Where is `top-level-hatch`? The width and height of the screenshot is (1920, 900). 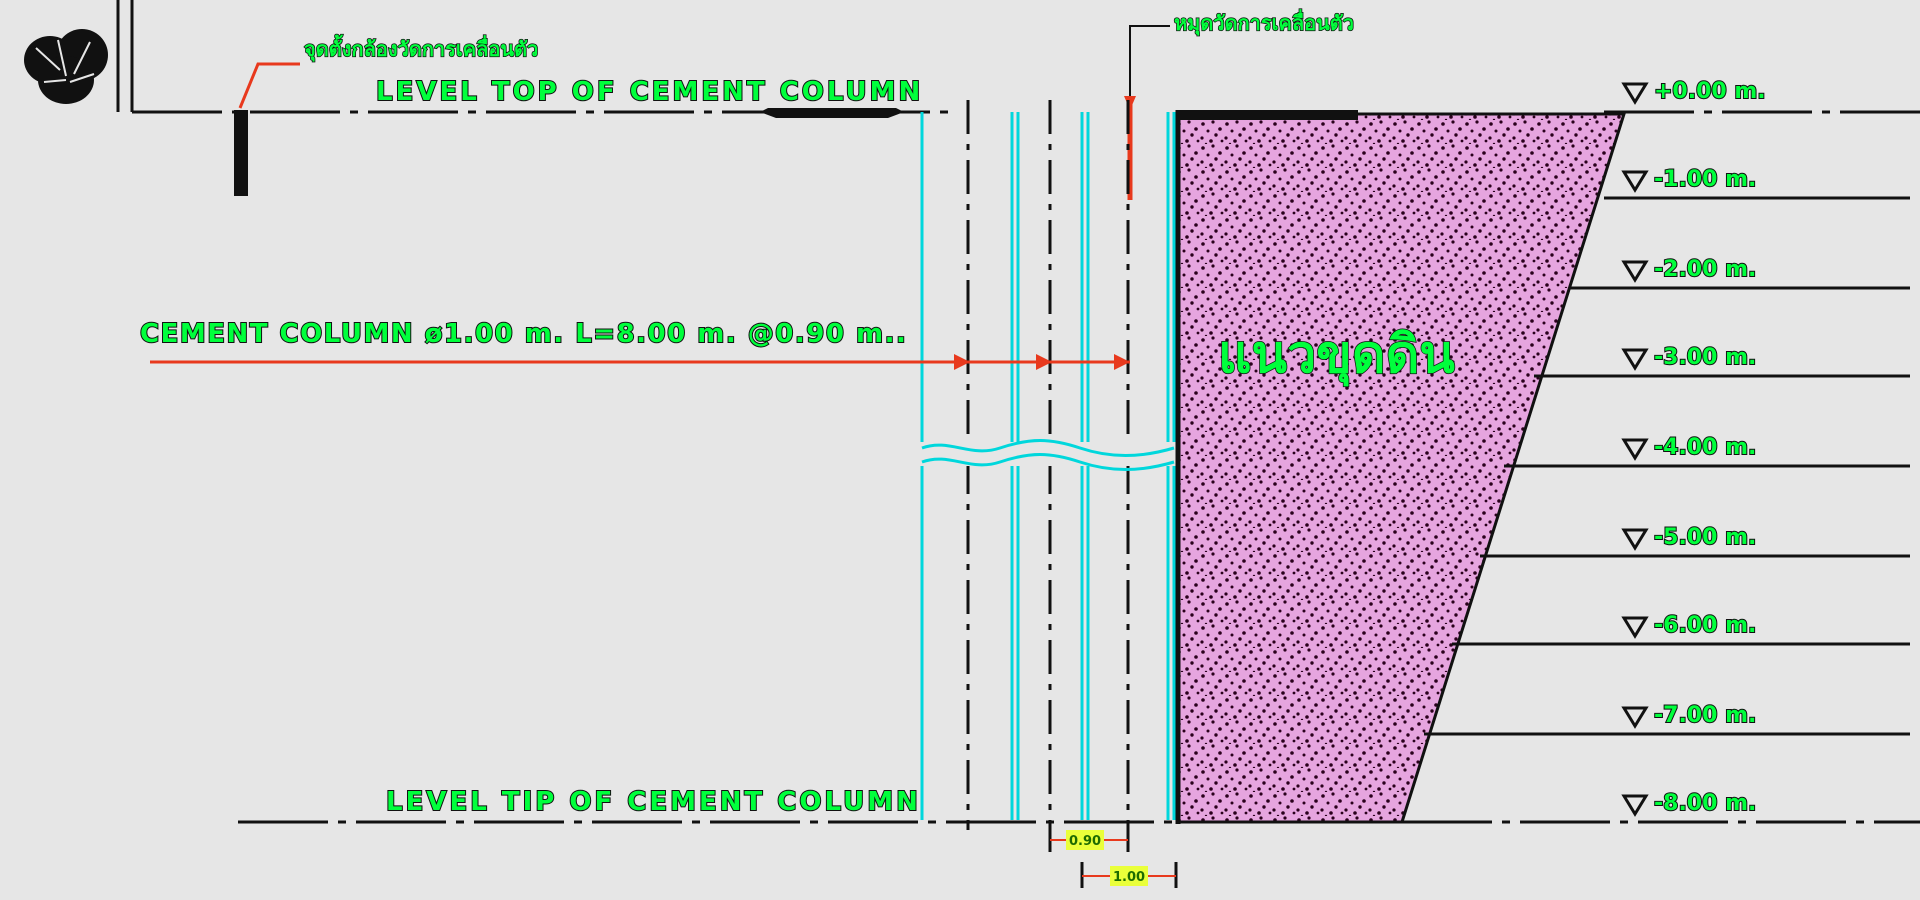 top-level-hatch is located at coordinates (832, 113).